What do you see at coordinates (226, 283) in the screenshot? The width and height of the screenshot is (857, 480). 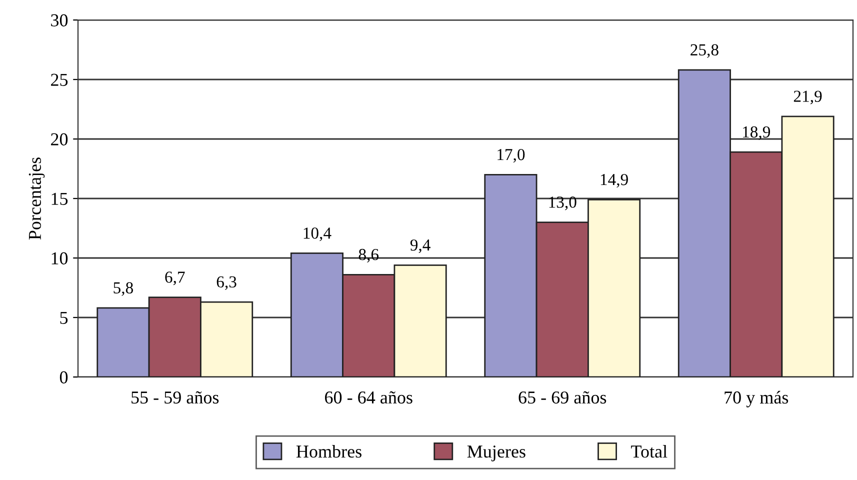 I see `data-label: 6,3` at bounding box center [226, 283].